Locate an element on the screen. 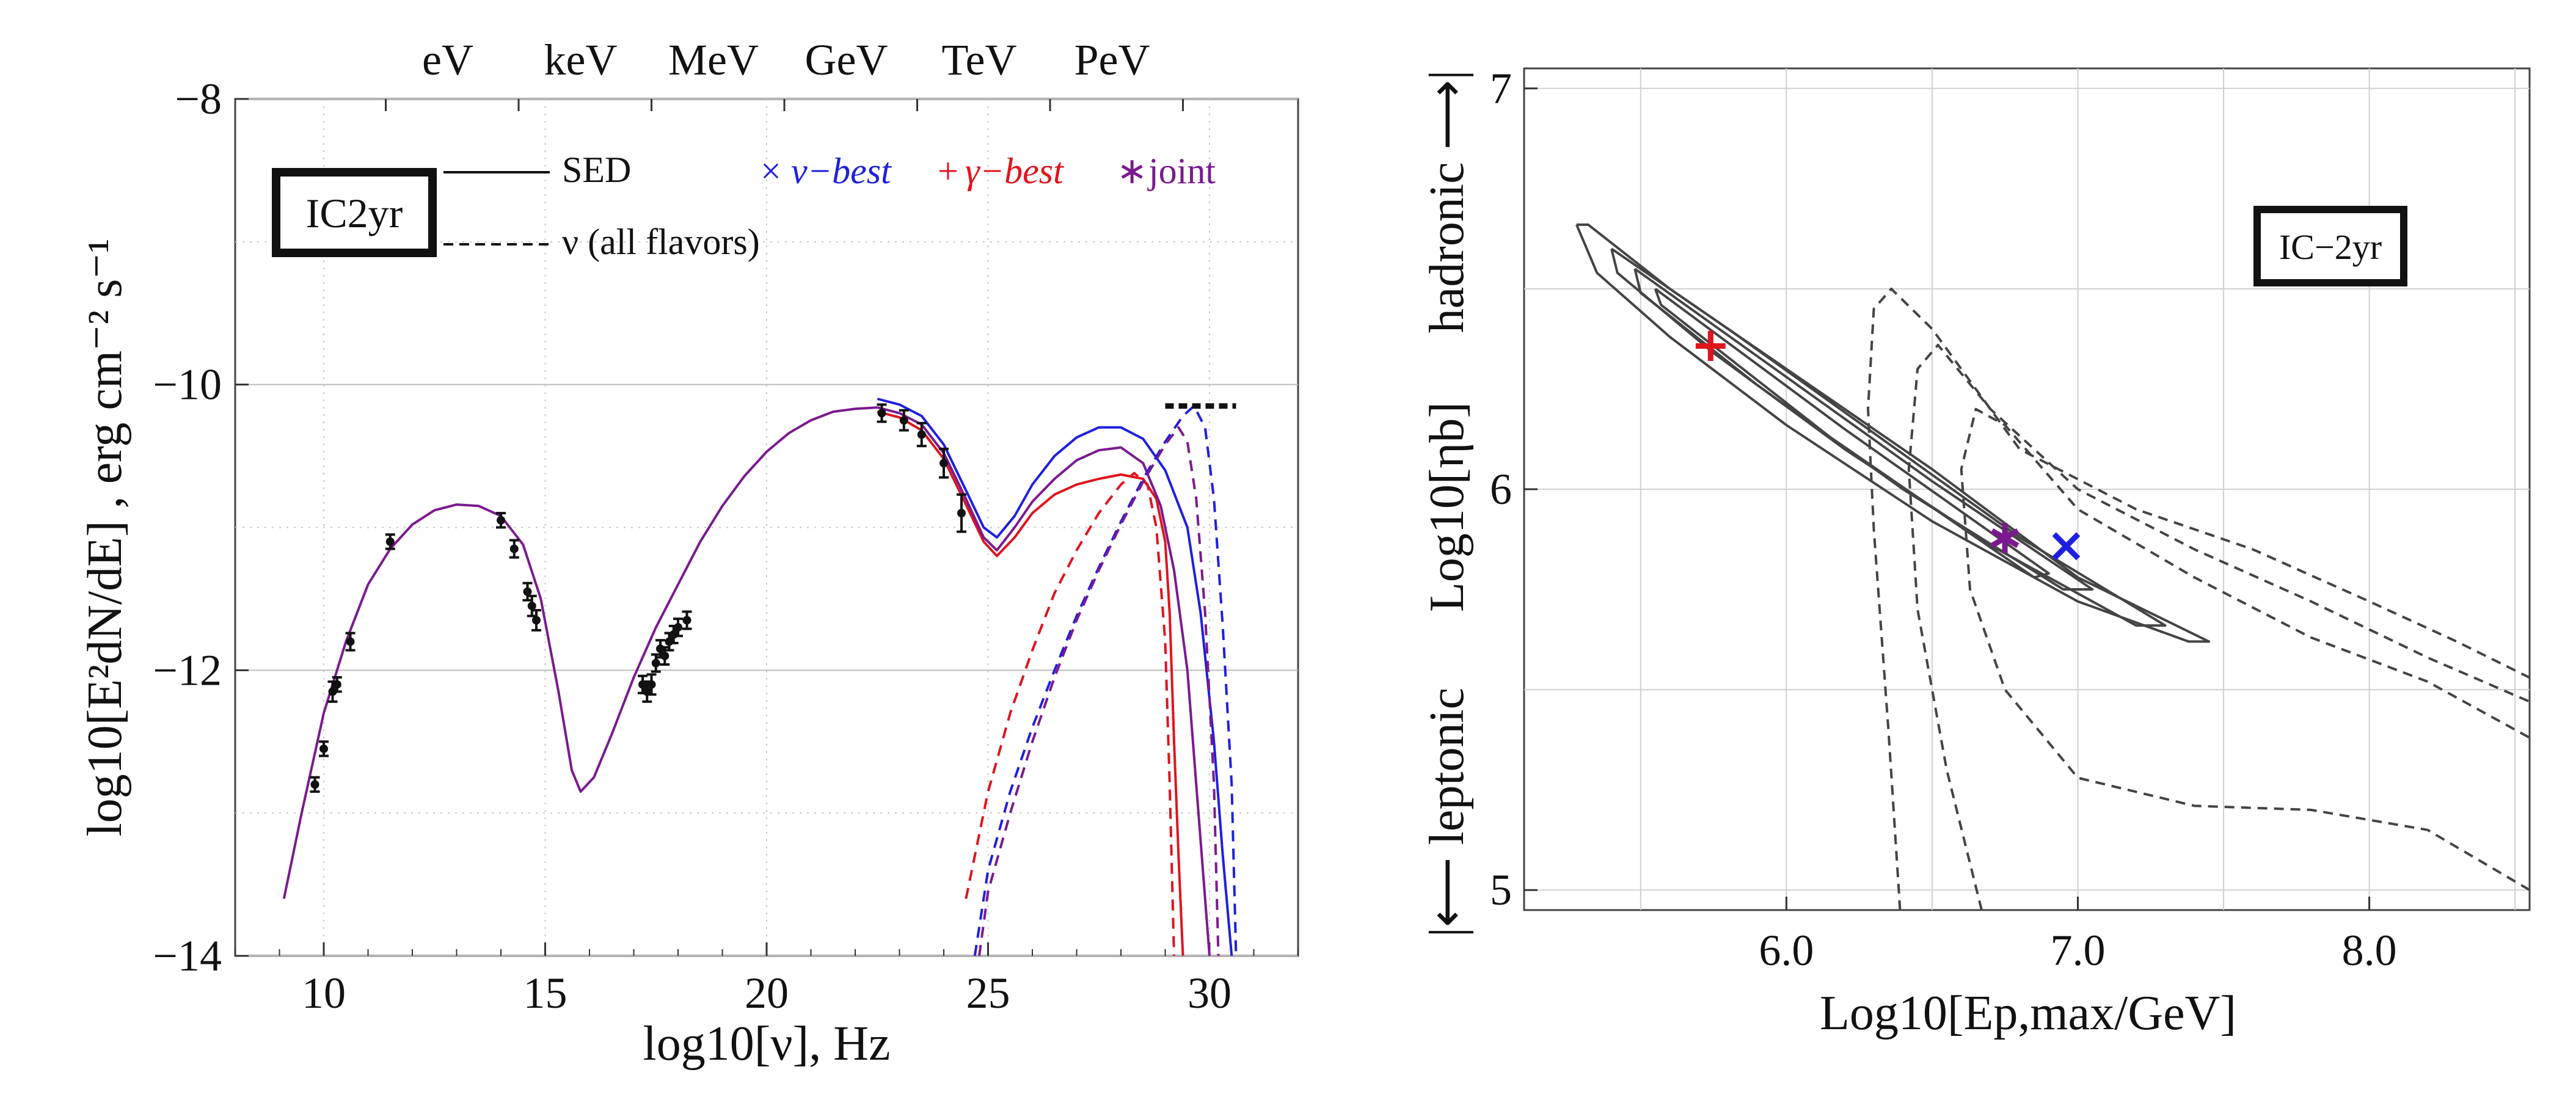  legend-nu-best-marker: × is located at coordinates (771, 171).